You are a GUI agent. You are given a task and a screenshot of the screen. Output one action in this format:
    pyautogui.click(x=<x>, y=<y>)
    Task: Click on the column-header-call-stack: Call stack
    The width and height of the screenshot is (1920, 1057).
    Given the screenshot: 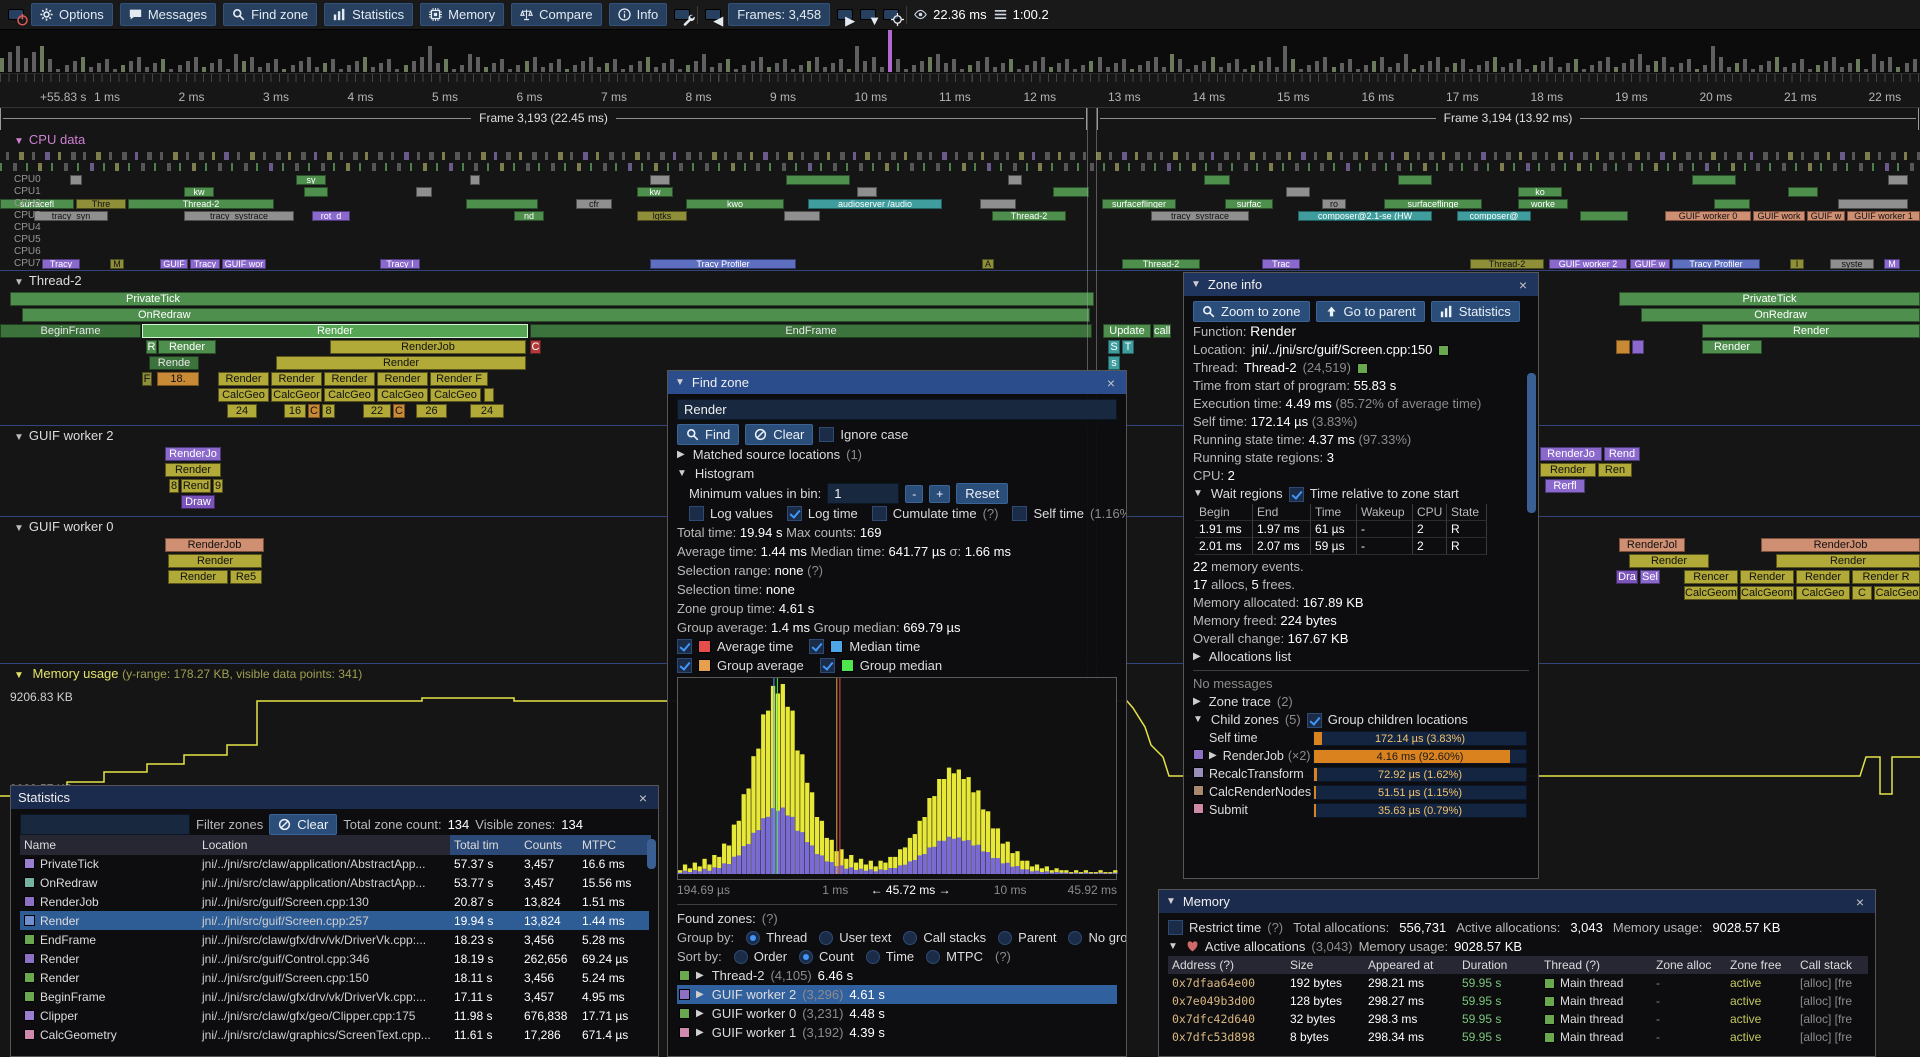 What is the action you would take?
    pyautogui.click(x=1832, y=965)
    